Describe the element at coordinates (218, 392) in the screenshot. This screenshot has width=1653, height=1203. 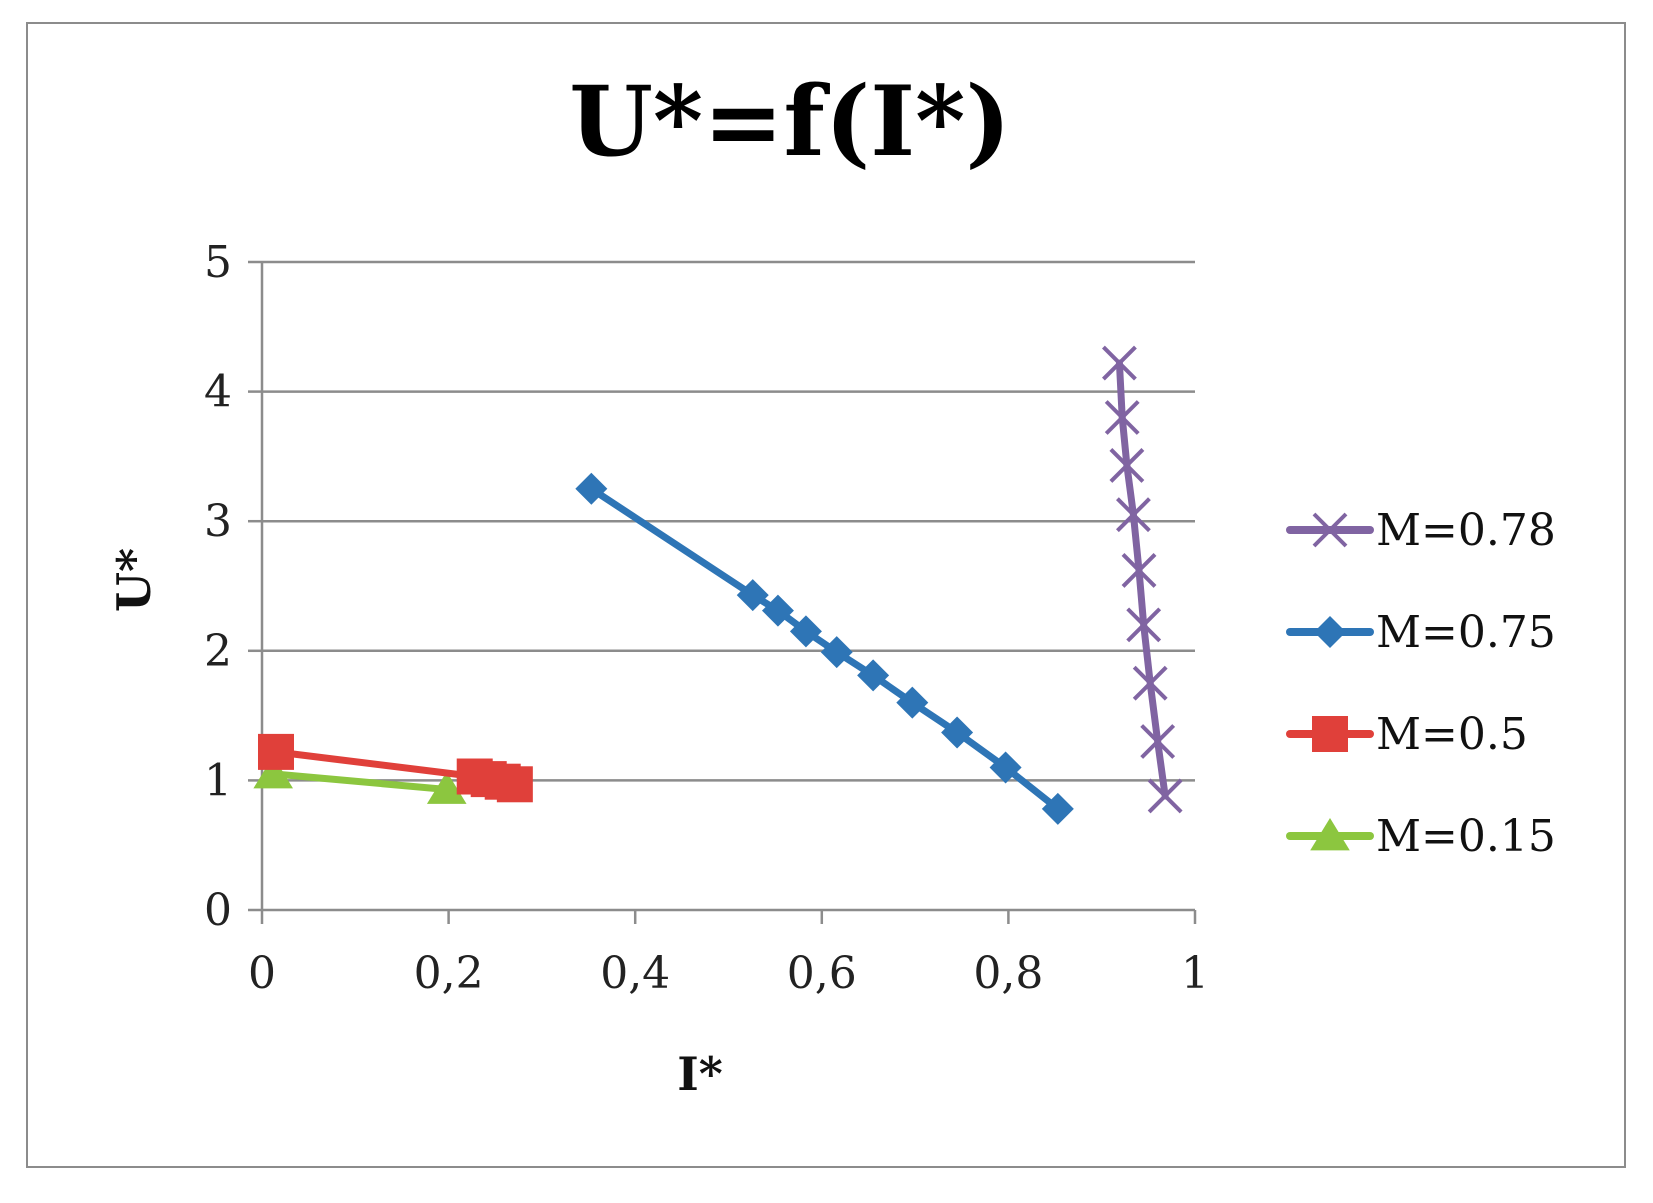
I see `y-tick-label: 4` at that location.